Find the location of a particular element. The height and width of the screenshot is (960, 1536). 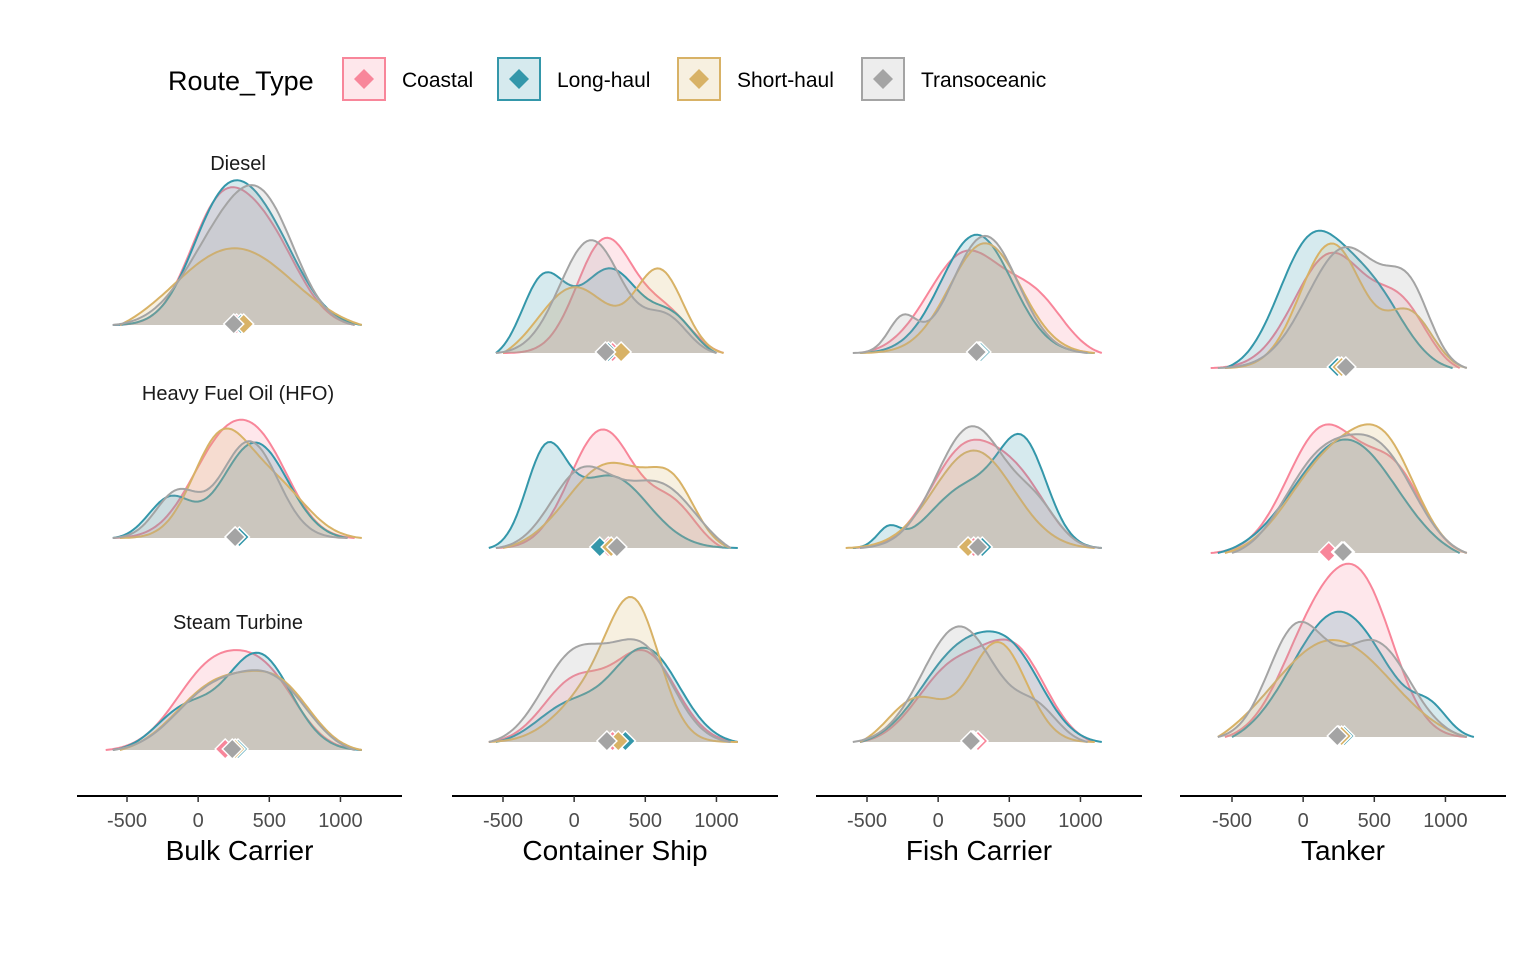

panel-tanker-diesel is located at coordinates (1339, 304).